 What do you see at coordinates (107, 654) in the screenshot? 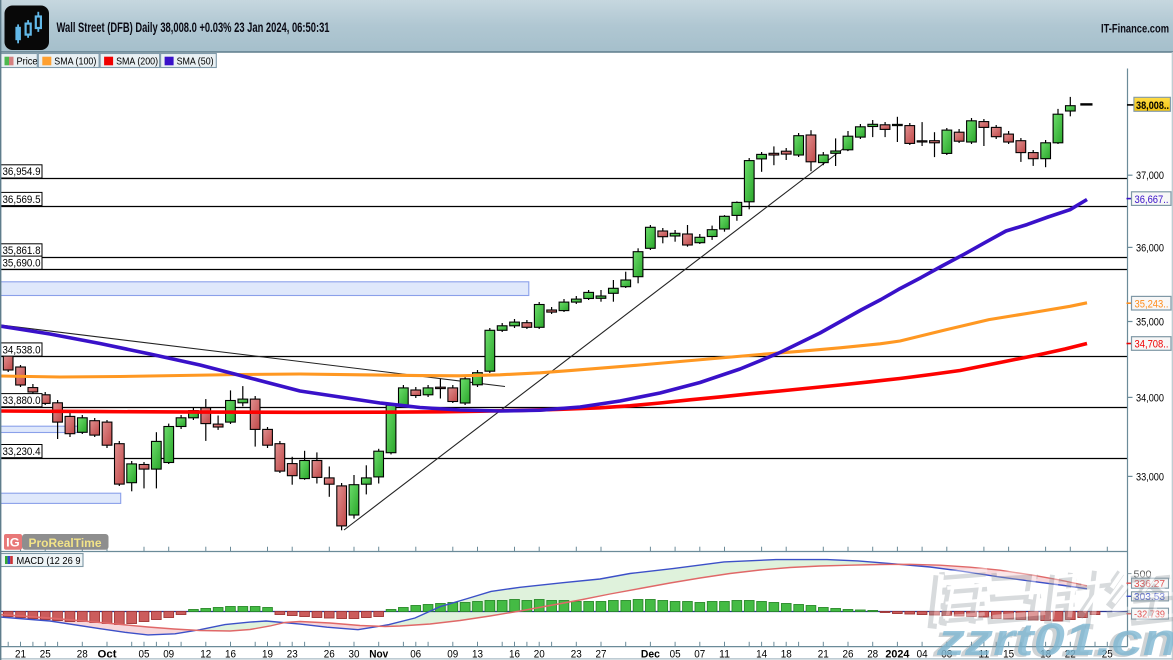
I see `svg-text: Oct` at bounding box center [107, 654].